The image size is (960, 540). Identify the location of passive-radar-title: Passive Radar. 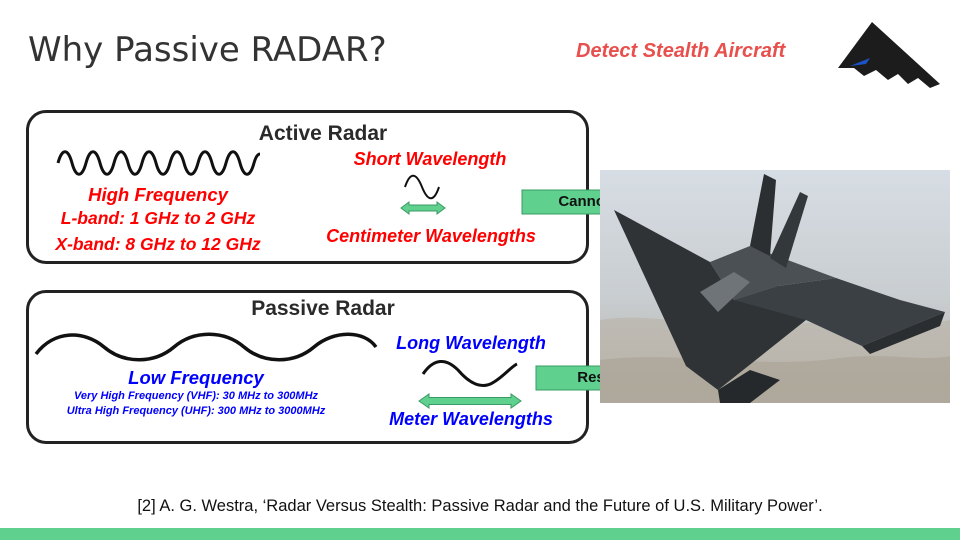
(323, 308).